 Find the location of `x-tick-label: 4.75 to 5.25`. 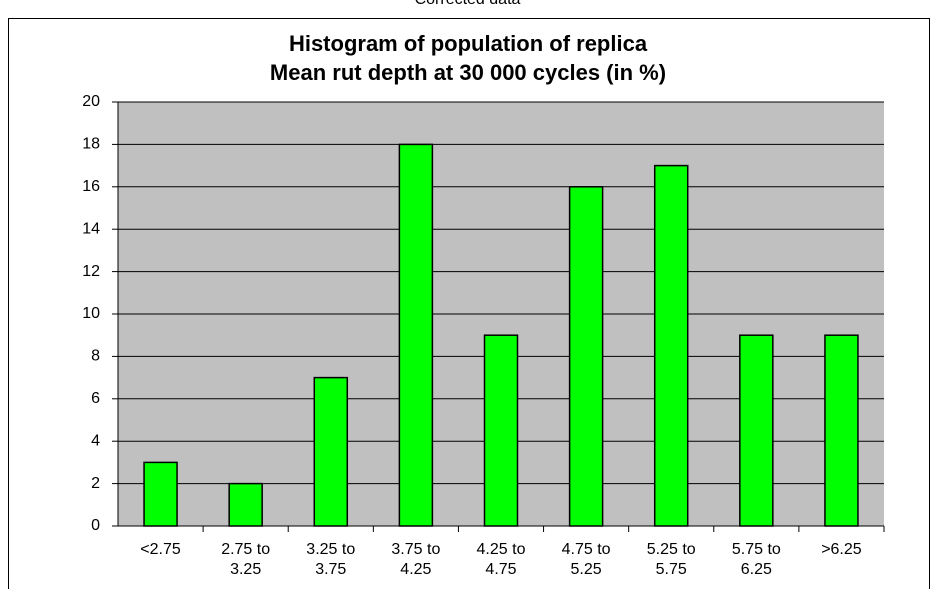

x-tick-label: 4.75 to 5.25 is located at coordinates (586, 559).